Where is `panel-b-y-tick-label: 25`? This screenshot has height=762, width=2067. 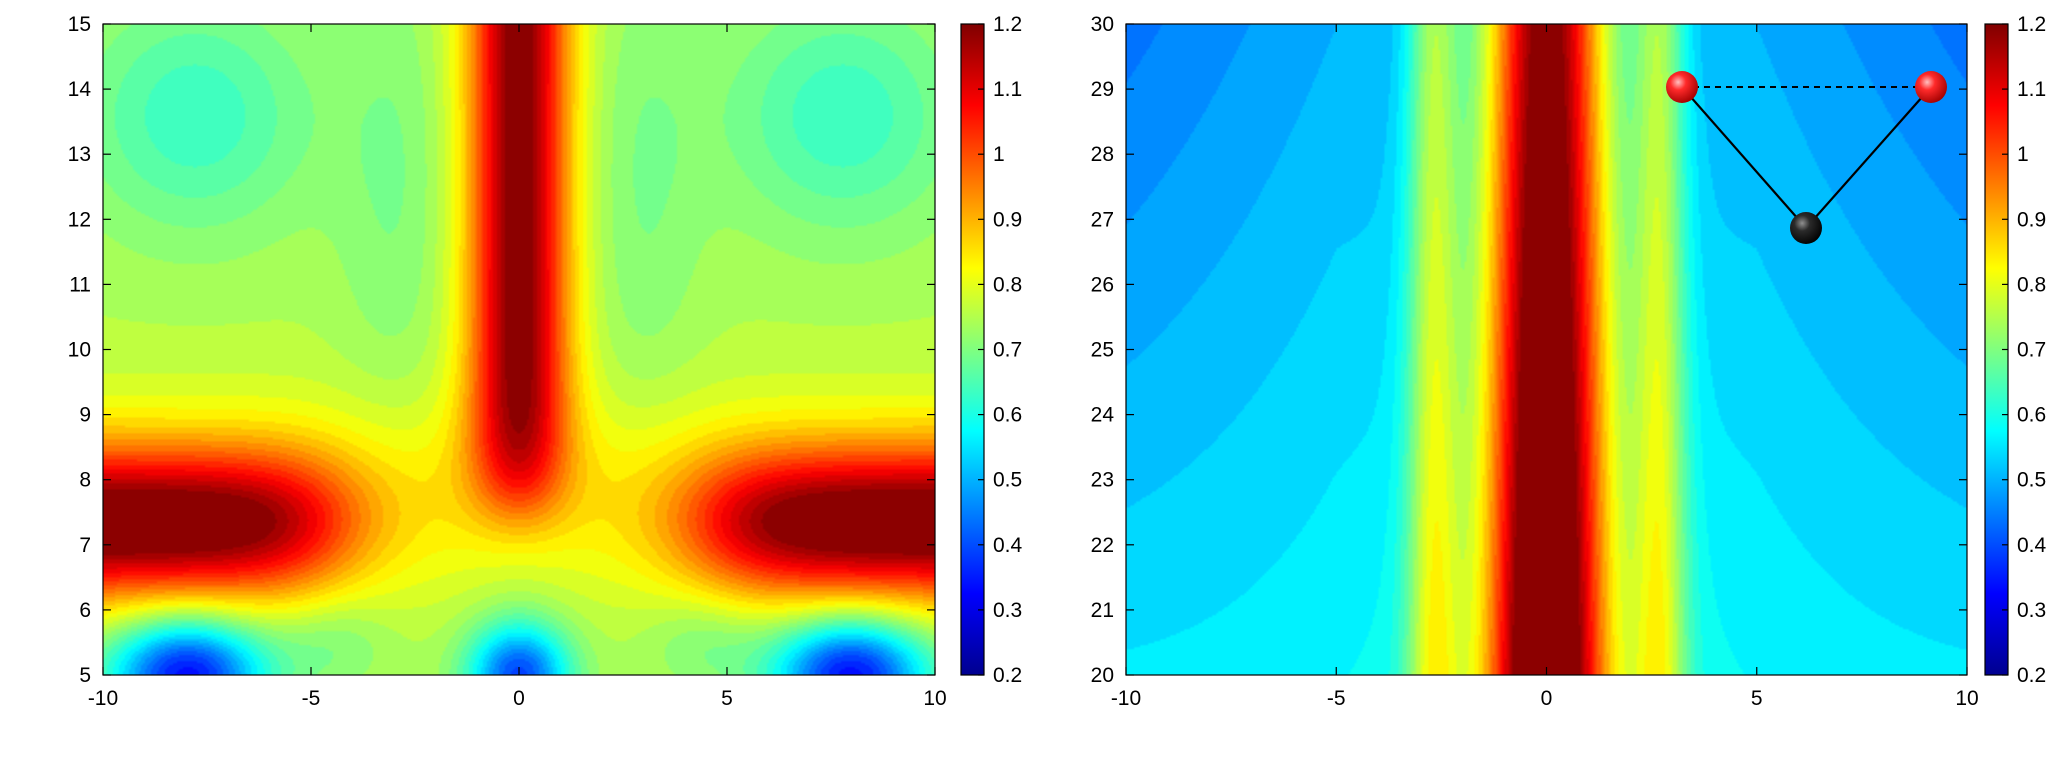
panel-b-y-tick-label: 25 is located at coordinates (1102, 350).